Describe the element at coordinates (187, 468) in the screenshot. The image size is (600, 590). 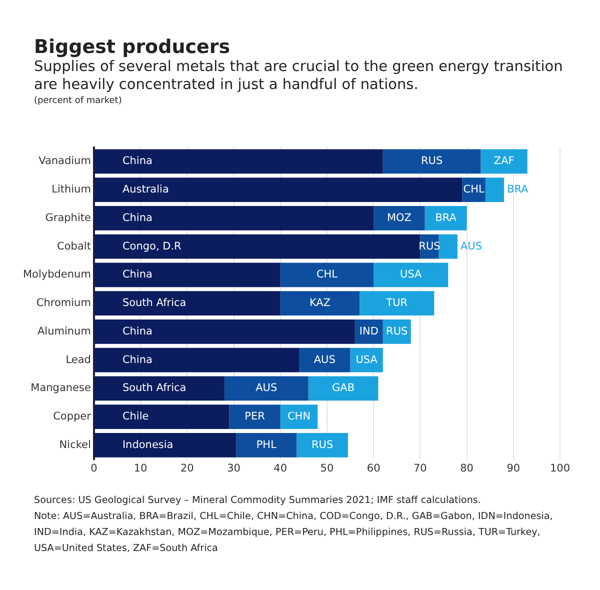
I see `x-tick-label: 20` at that location.